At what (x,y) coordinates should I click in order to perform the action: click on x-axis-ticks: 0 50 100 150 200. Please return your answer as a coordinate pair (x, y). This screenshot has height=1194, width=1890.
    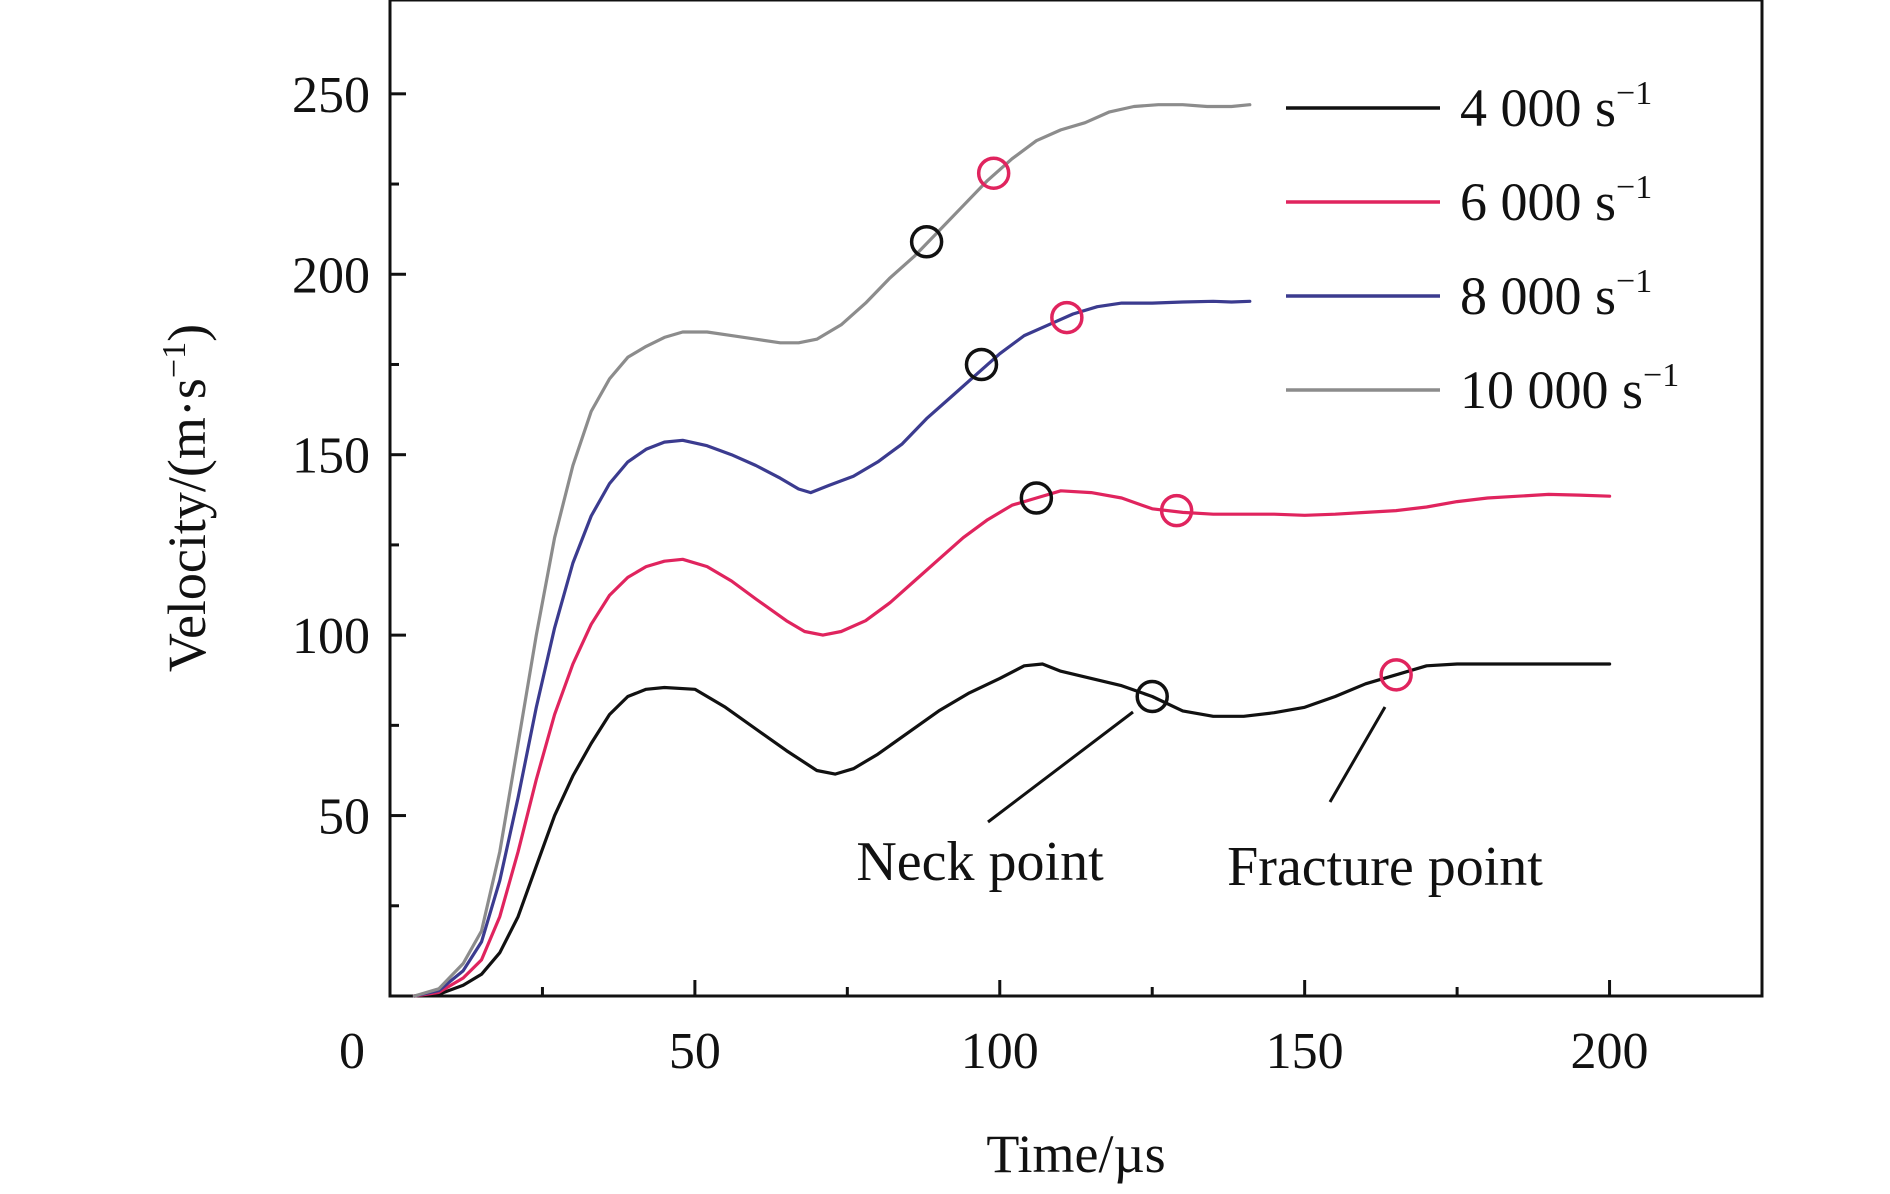
    Looking at the image, I should click on (994, 1030).